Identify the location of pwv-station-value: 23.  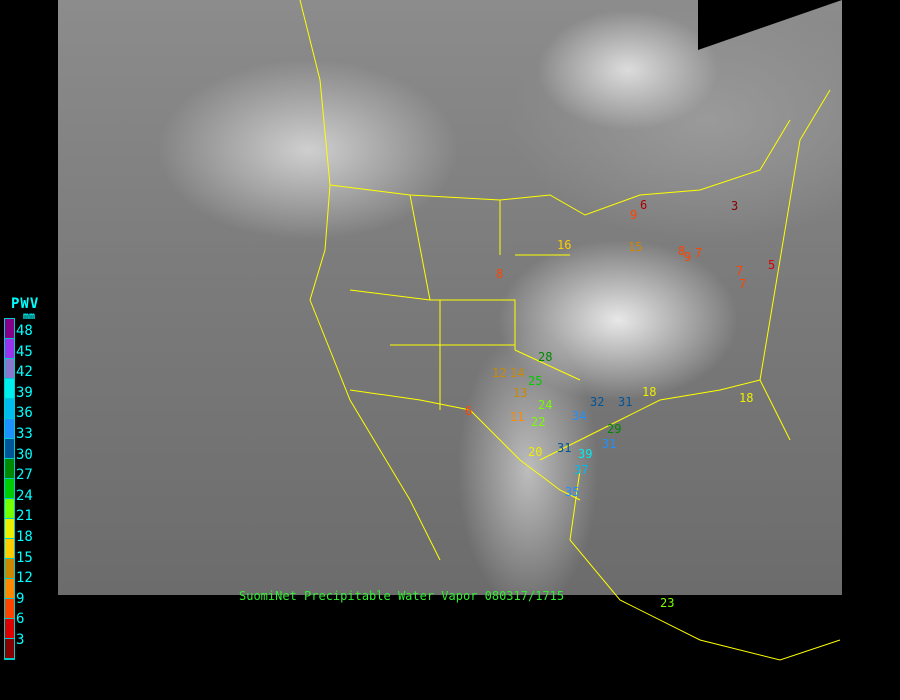
(667, 603).